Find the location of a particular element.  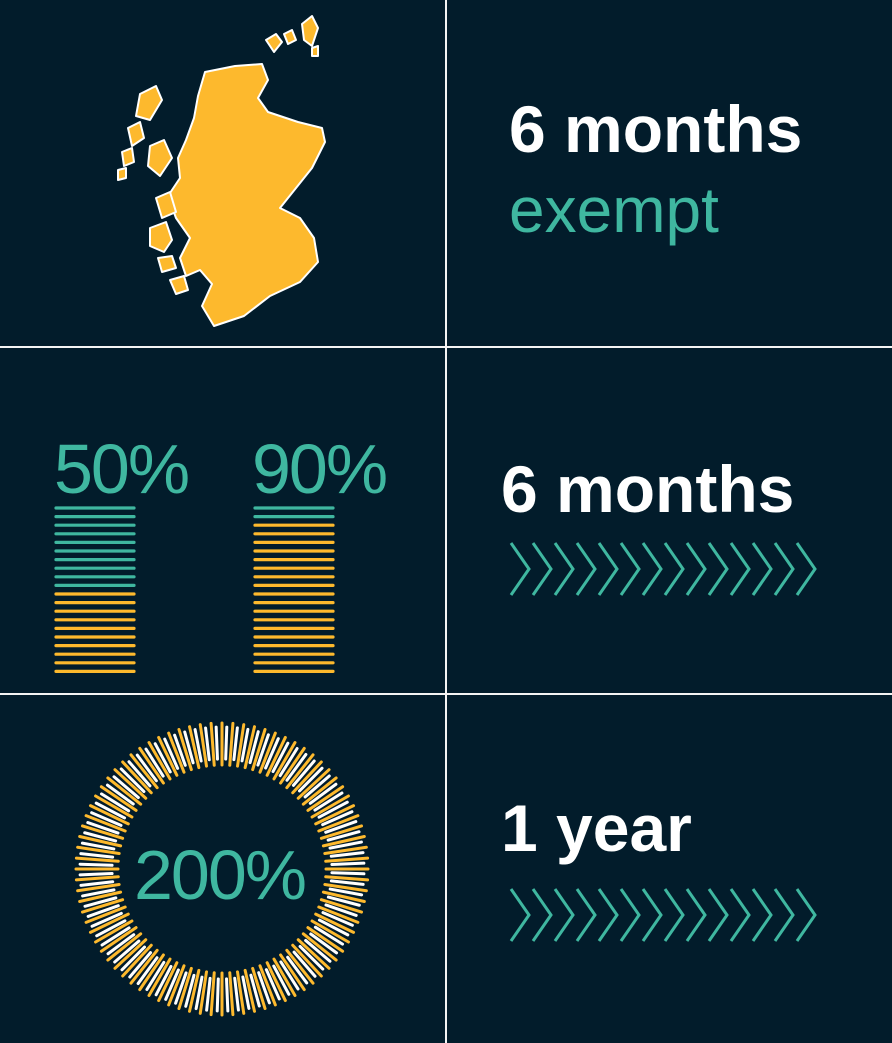

circle-percent-label: 200% is located at coordinates (220, 875).